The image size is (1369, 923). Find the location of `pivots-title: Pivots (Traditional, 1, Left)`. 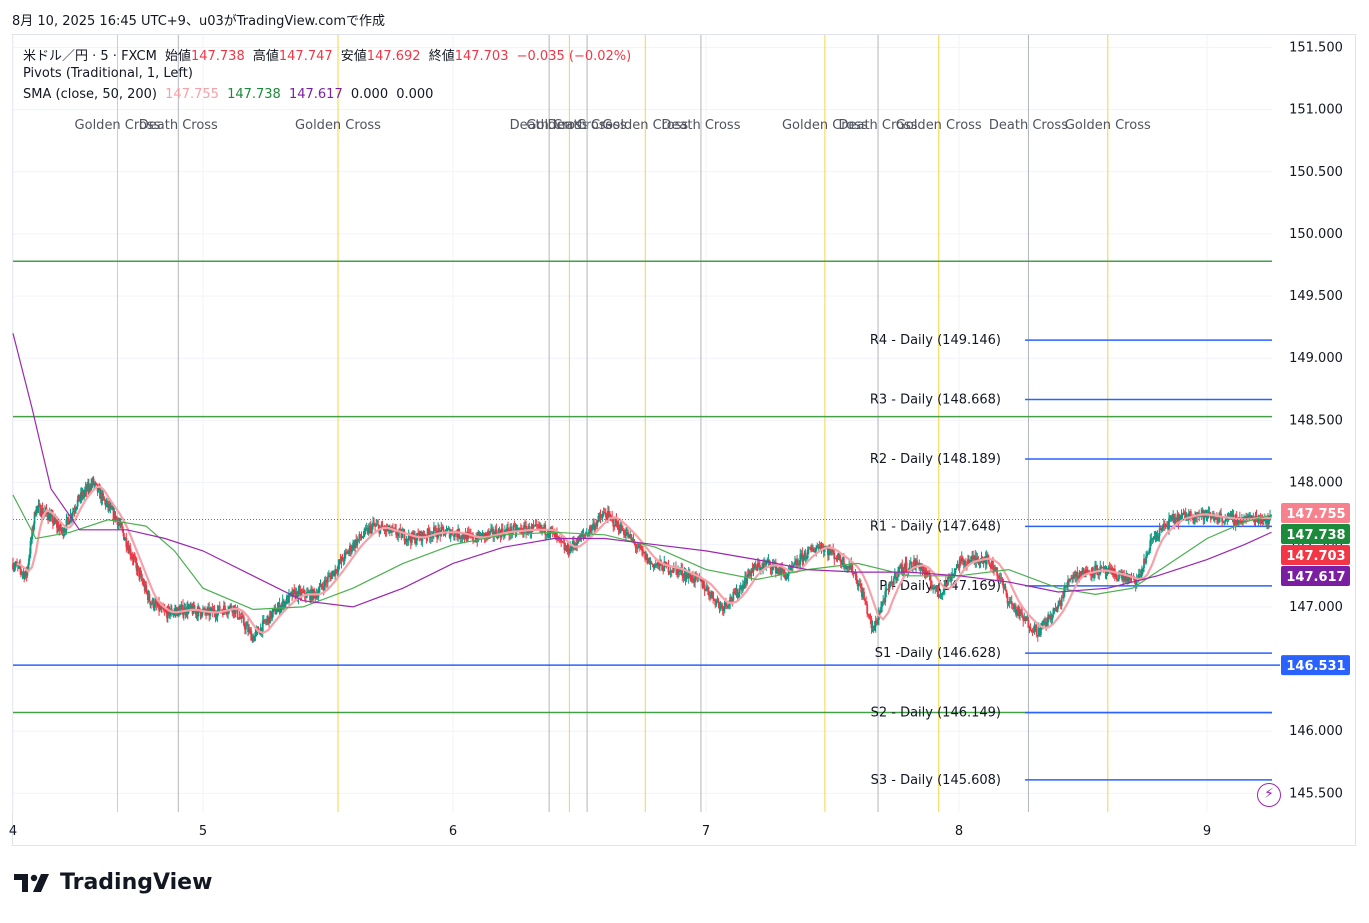

pivots-title: Pivots (Traditional, 1, Left) is located at coordinates (108, 73).